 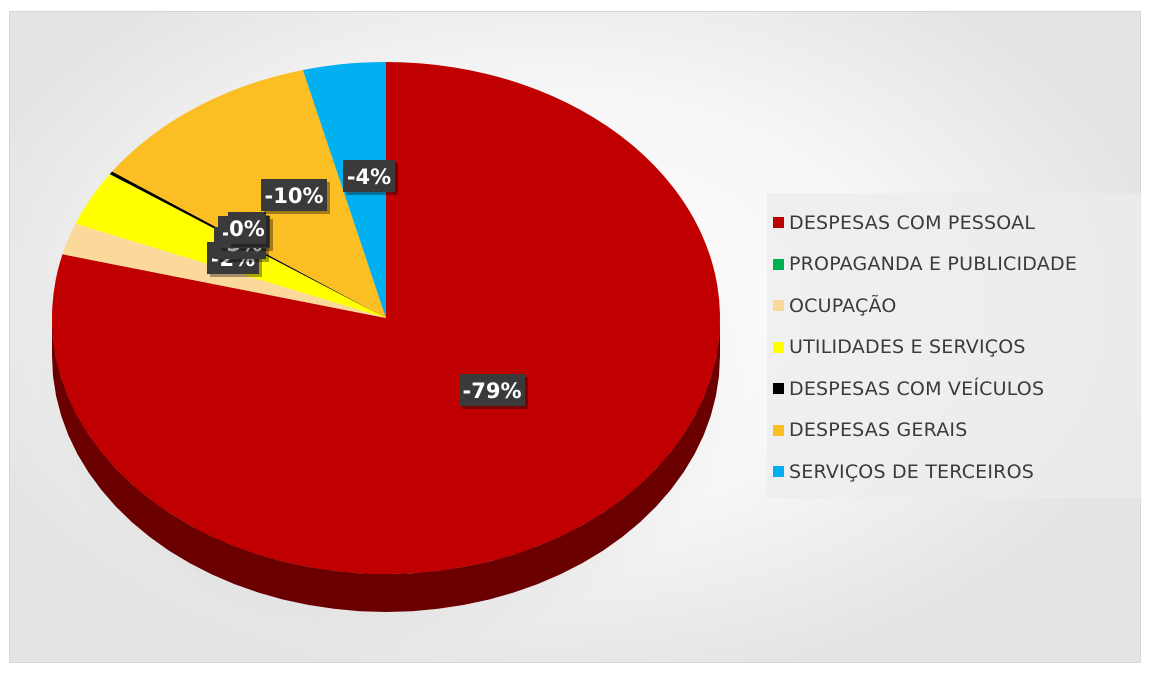 I want to click on legend-item: DESPESAS COM VEÍCULOS, so click(x=954, y=389).